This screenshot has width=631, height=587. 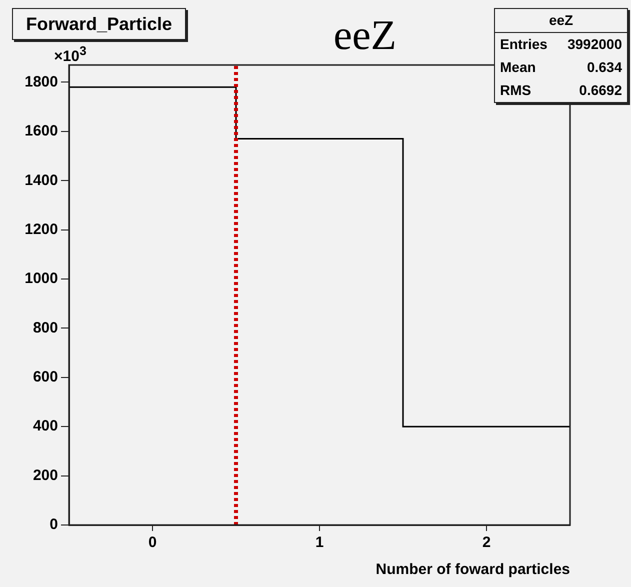 I want to click on y-tick-label: 1800, so click(x=41, y=81).